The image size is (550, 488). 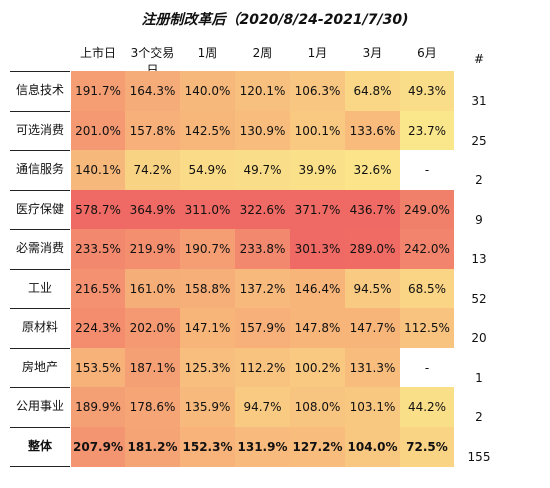 I want to click on heatmap-cell: 131.3%, so click(x=372, y=368).